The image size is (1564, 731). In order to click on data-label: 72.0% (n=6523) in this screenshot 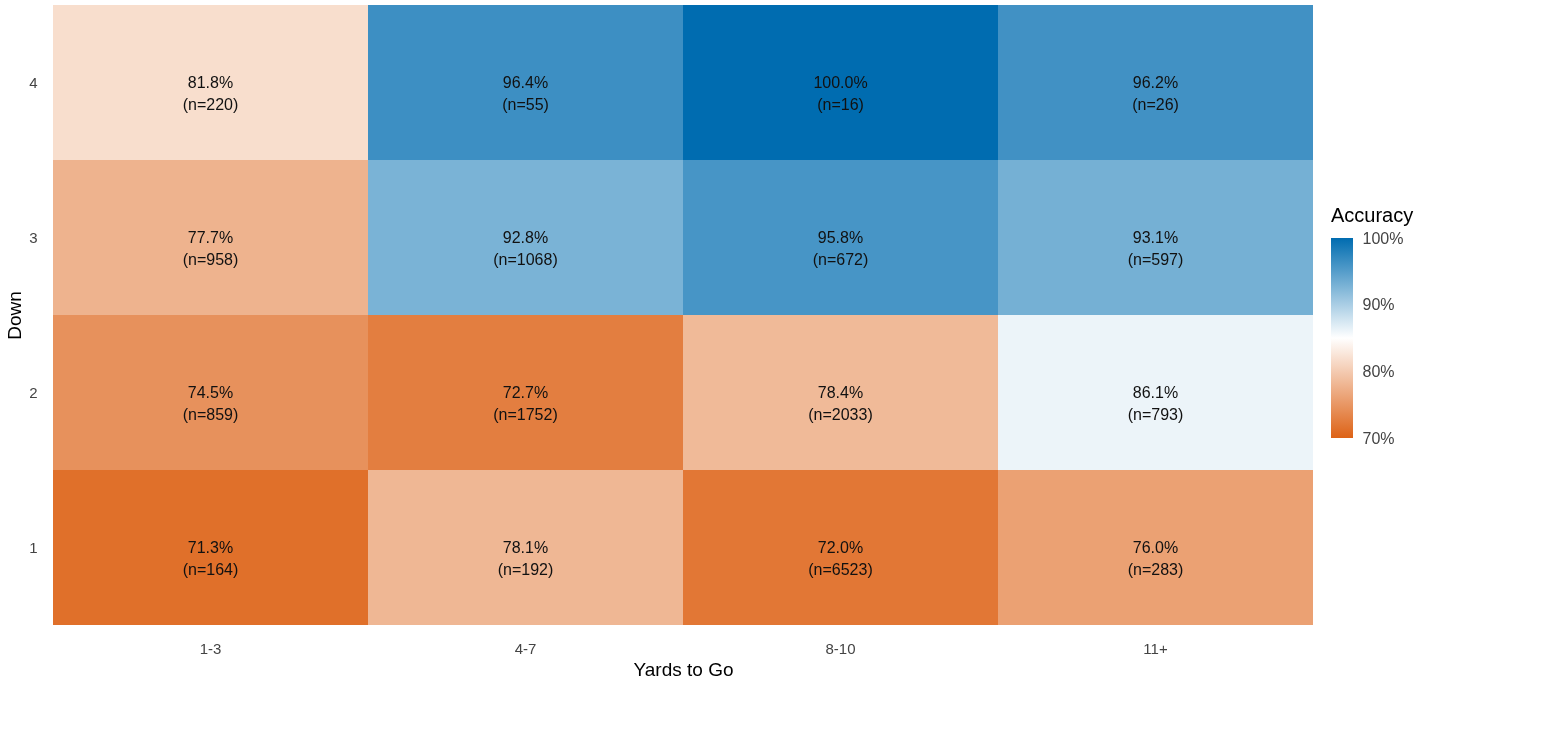, I will do `click(840, 558)`.